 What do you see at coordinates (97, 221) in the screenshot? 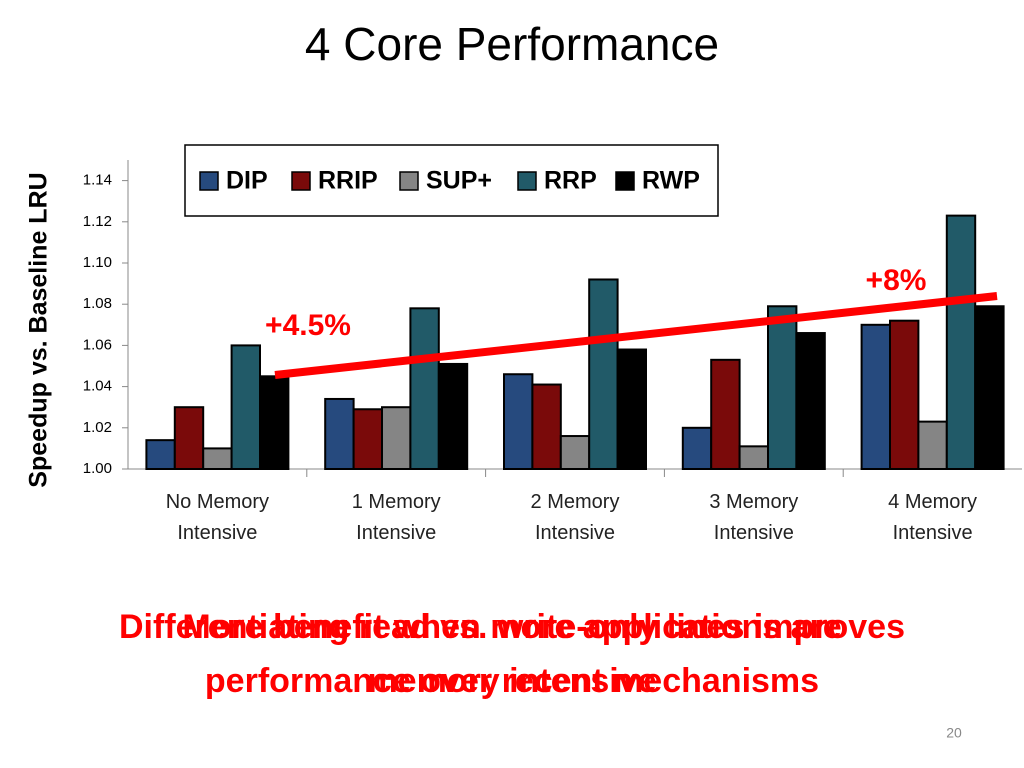
I see `y-tick-label: 1.12` at bounding box center [97, 221].